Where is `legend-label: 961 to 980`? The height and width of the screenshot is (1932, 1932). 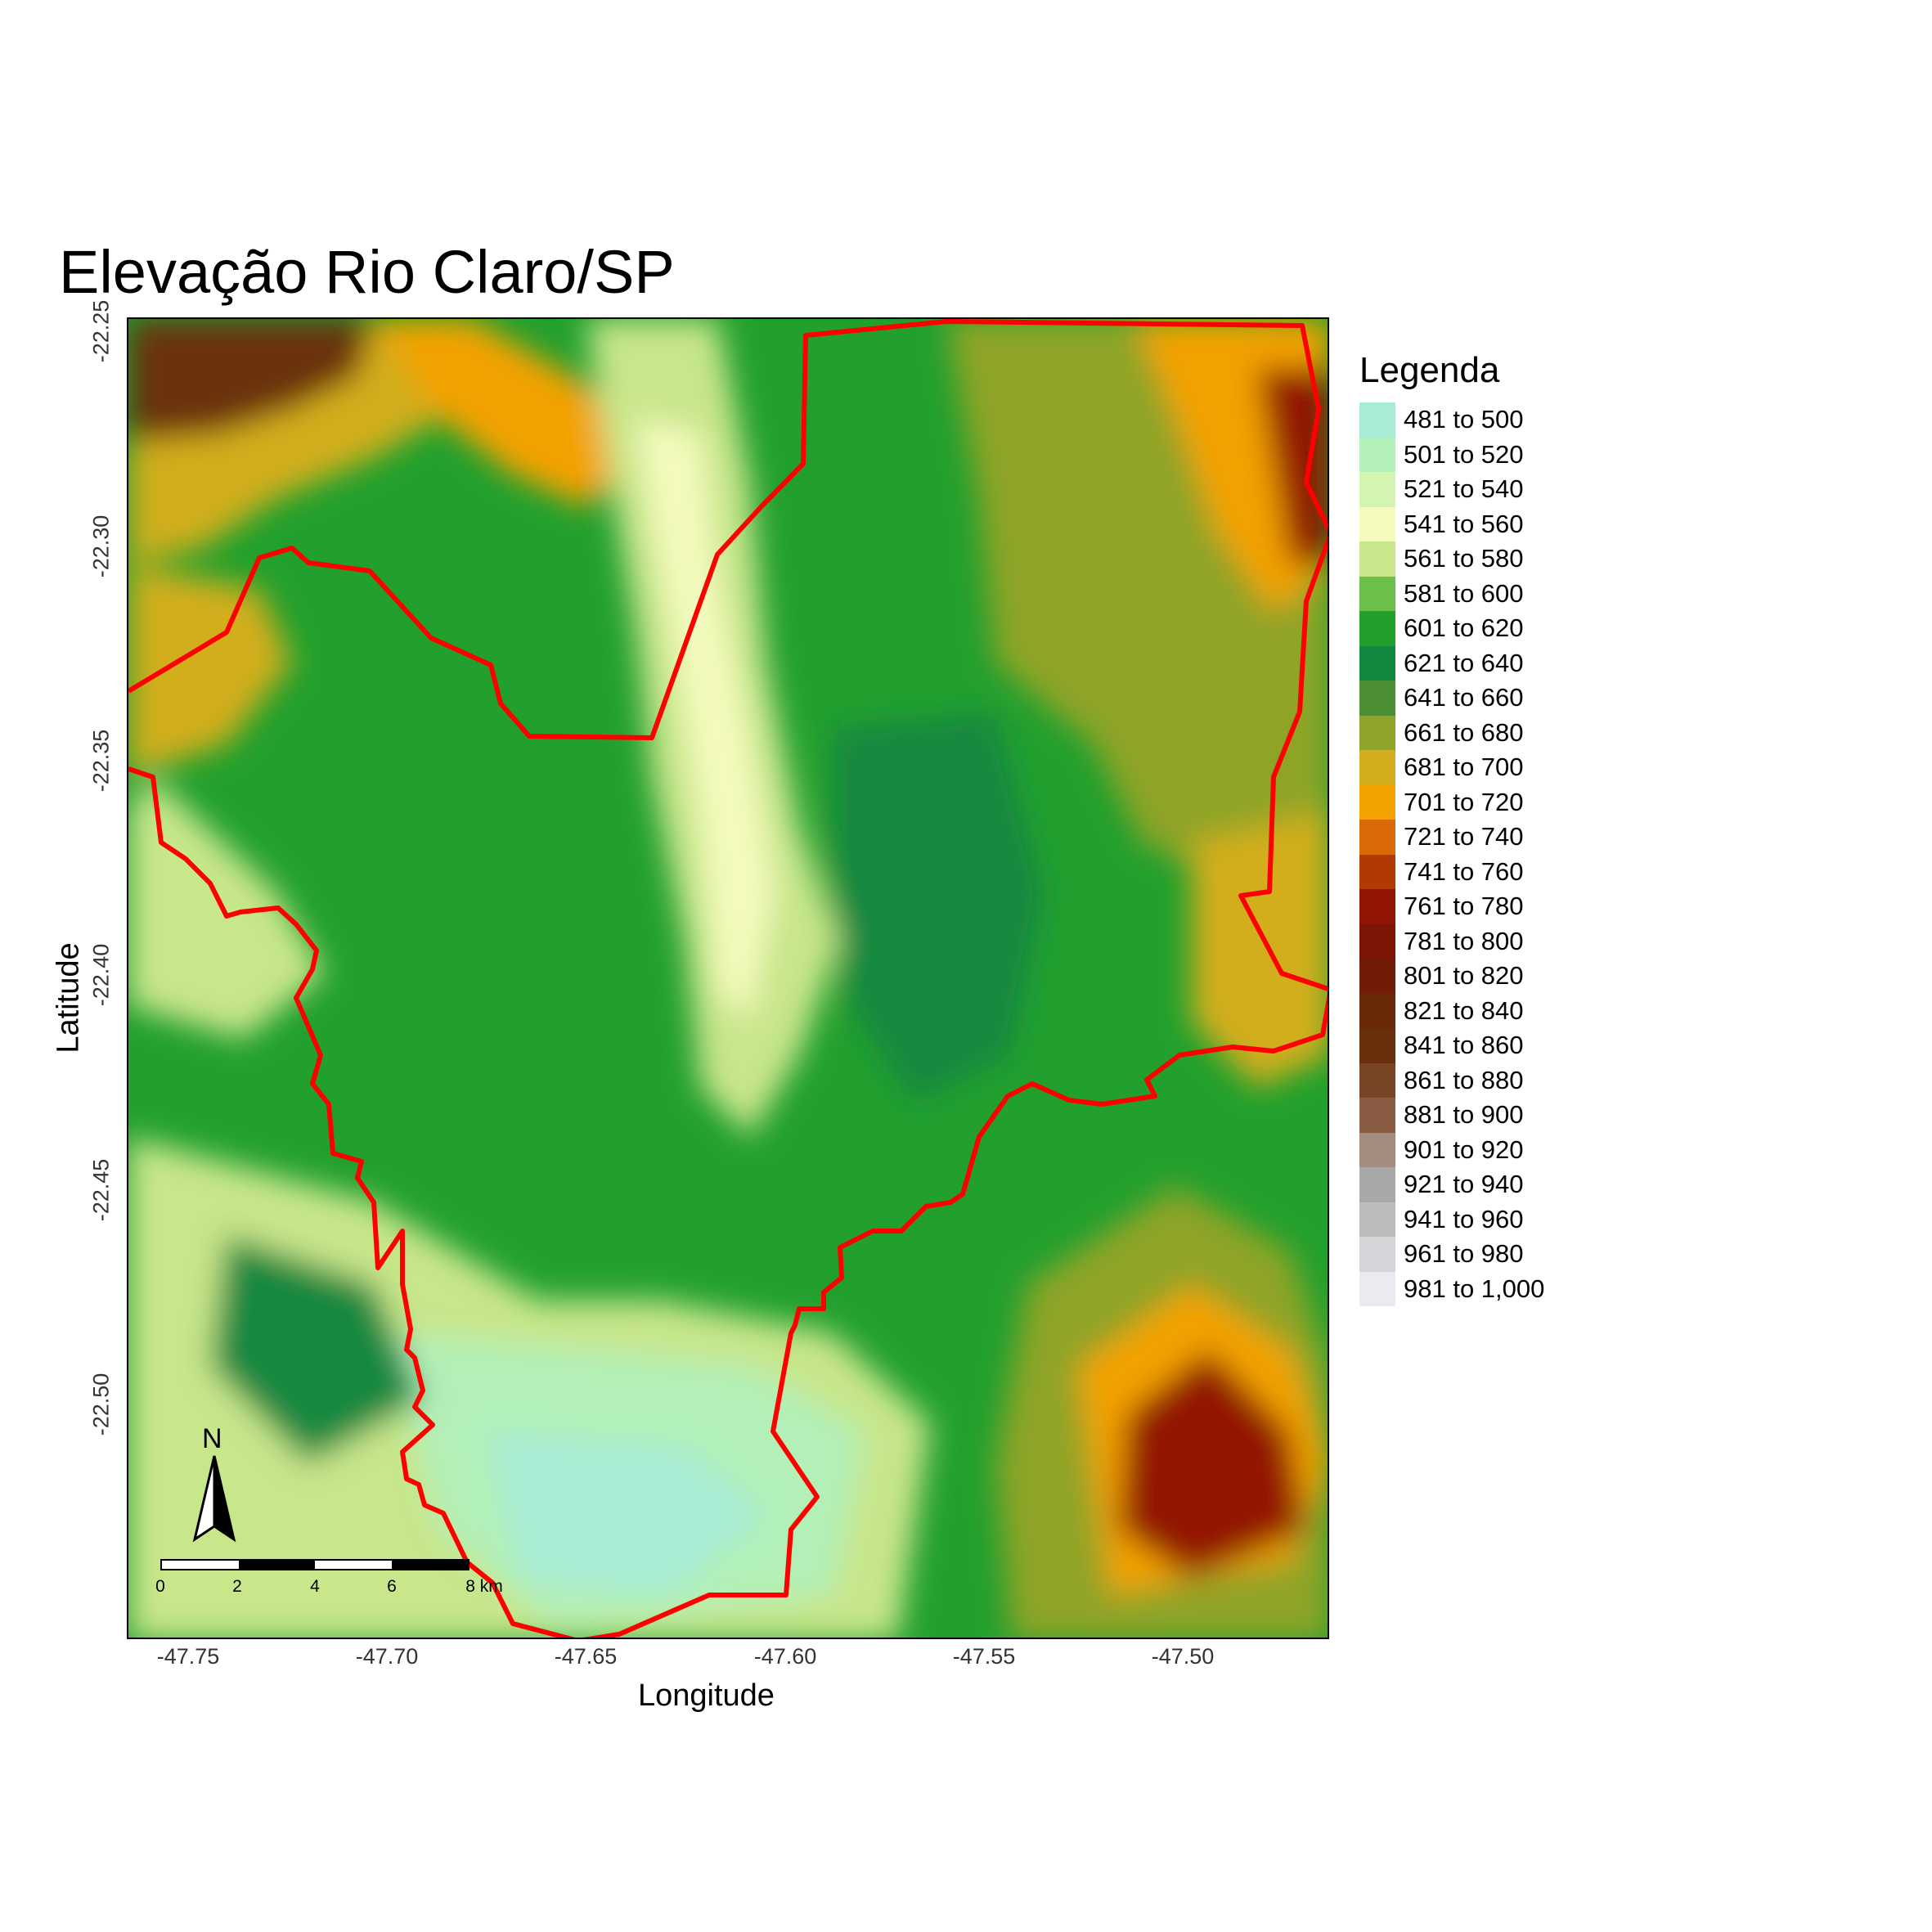 legend-label: 961 to 980 is located at coordinates (1464, 1254).